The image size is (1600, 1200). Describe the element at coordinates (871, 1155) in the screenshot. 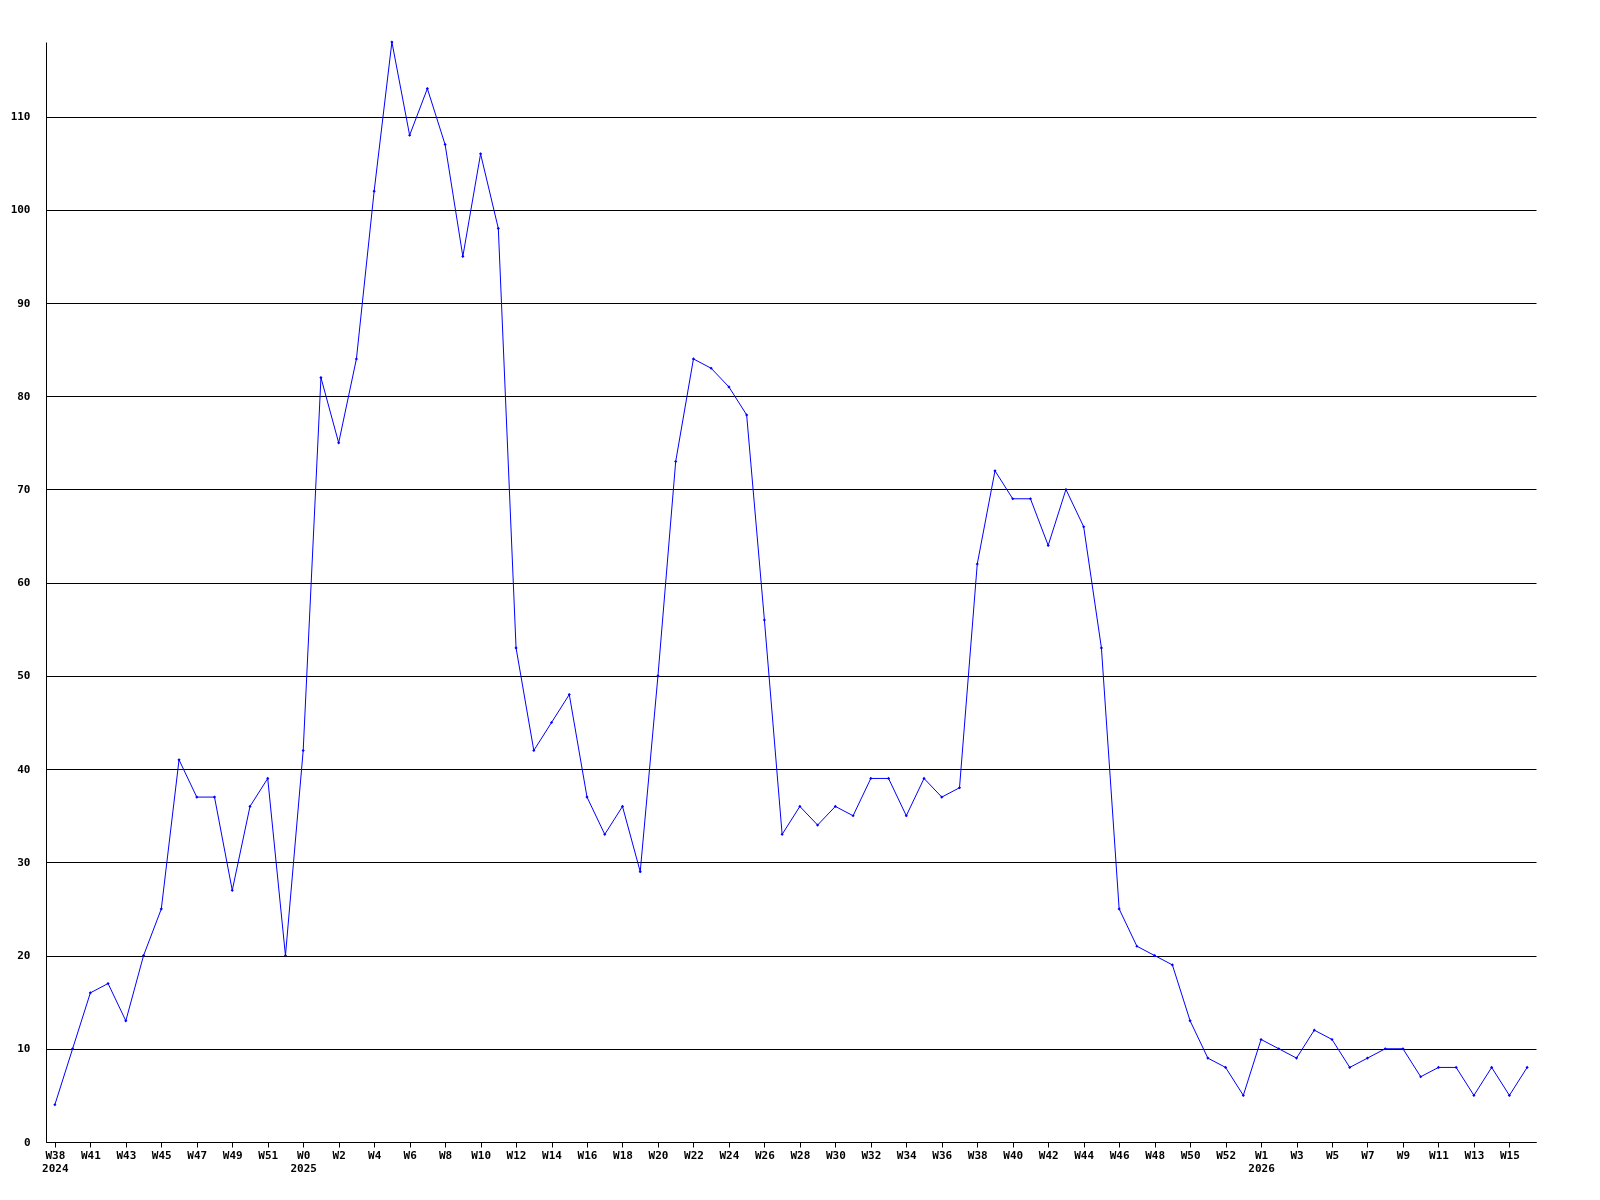

I see `x-tick-label: W32` at that location.